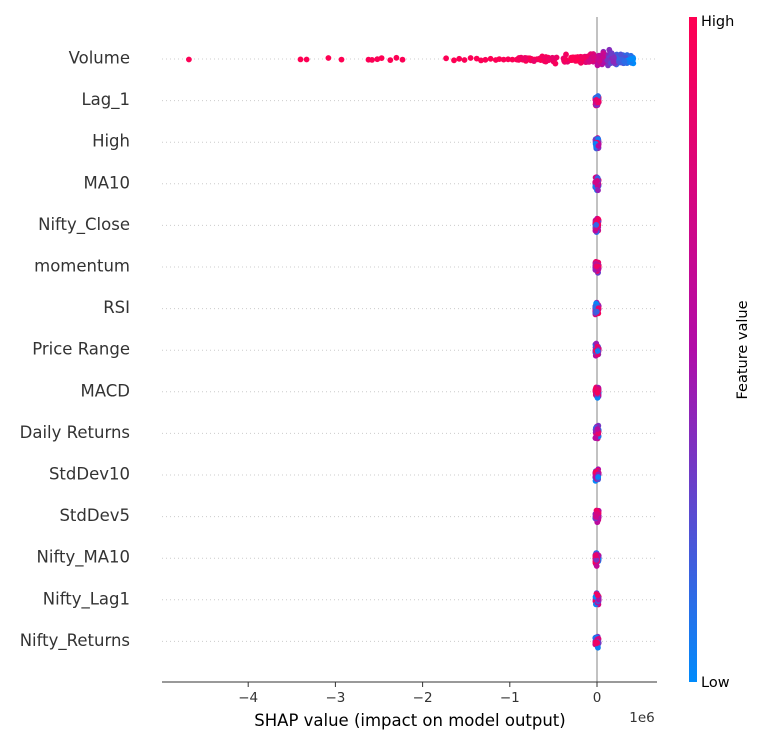 This screenshot has height=740, width=763. What do you see at coordinates (597, 698) in the screenshot?
I see `x-tick-label: 0` at bounding box center [597, 698].